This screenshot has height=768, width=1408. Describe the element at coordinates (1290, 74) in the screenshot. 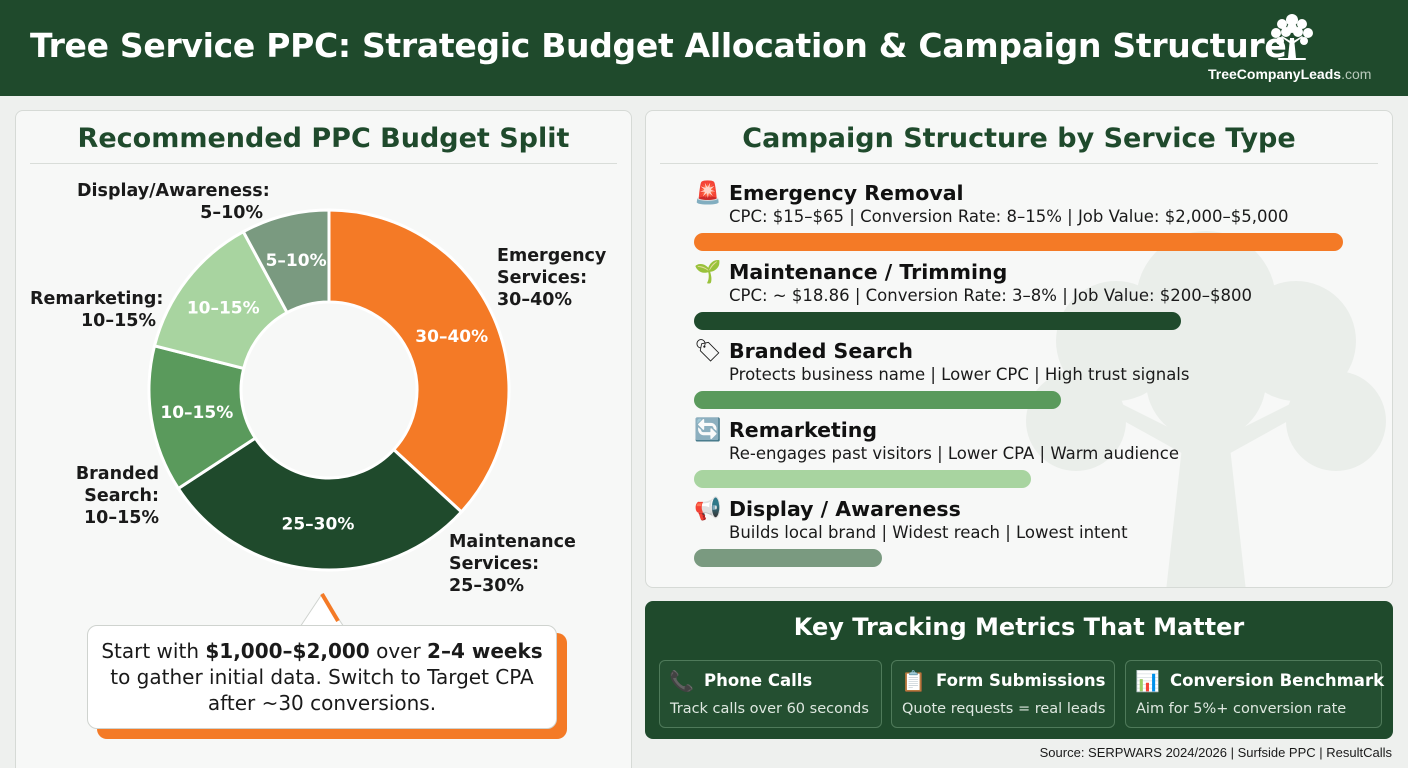

I see `logo-wordmark: TreeCompanyLeads.com` at that location.